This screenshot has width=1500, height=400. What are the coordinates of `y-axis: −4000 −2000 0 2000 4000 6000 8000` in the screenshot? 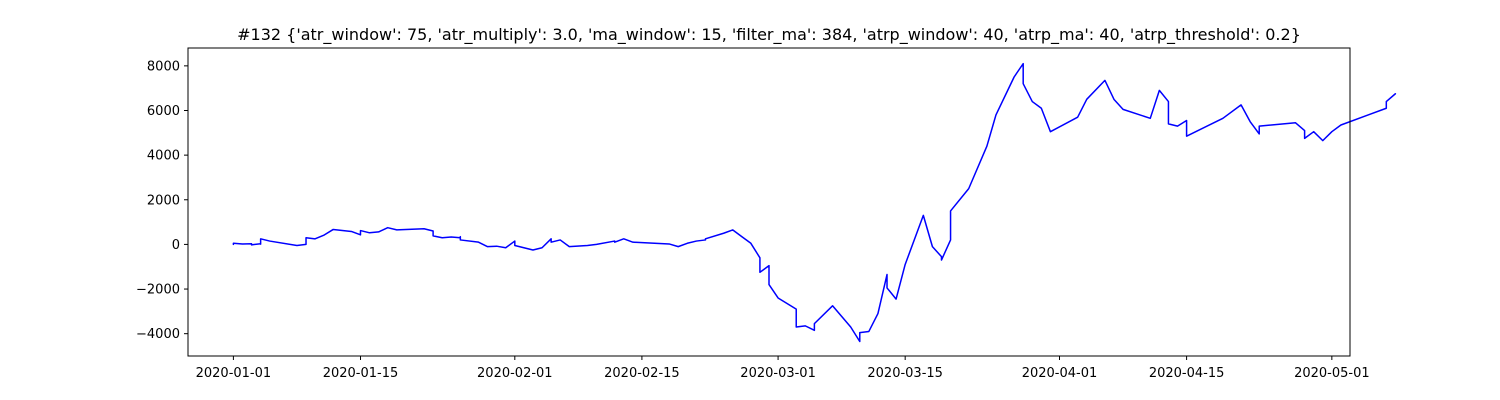 It's located at (162, 200).